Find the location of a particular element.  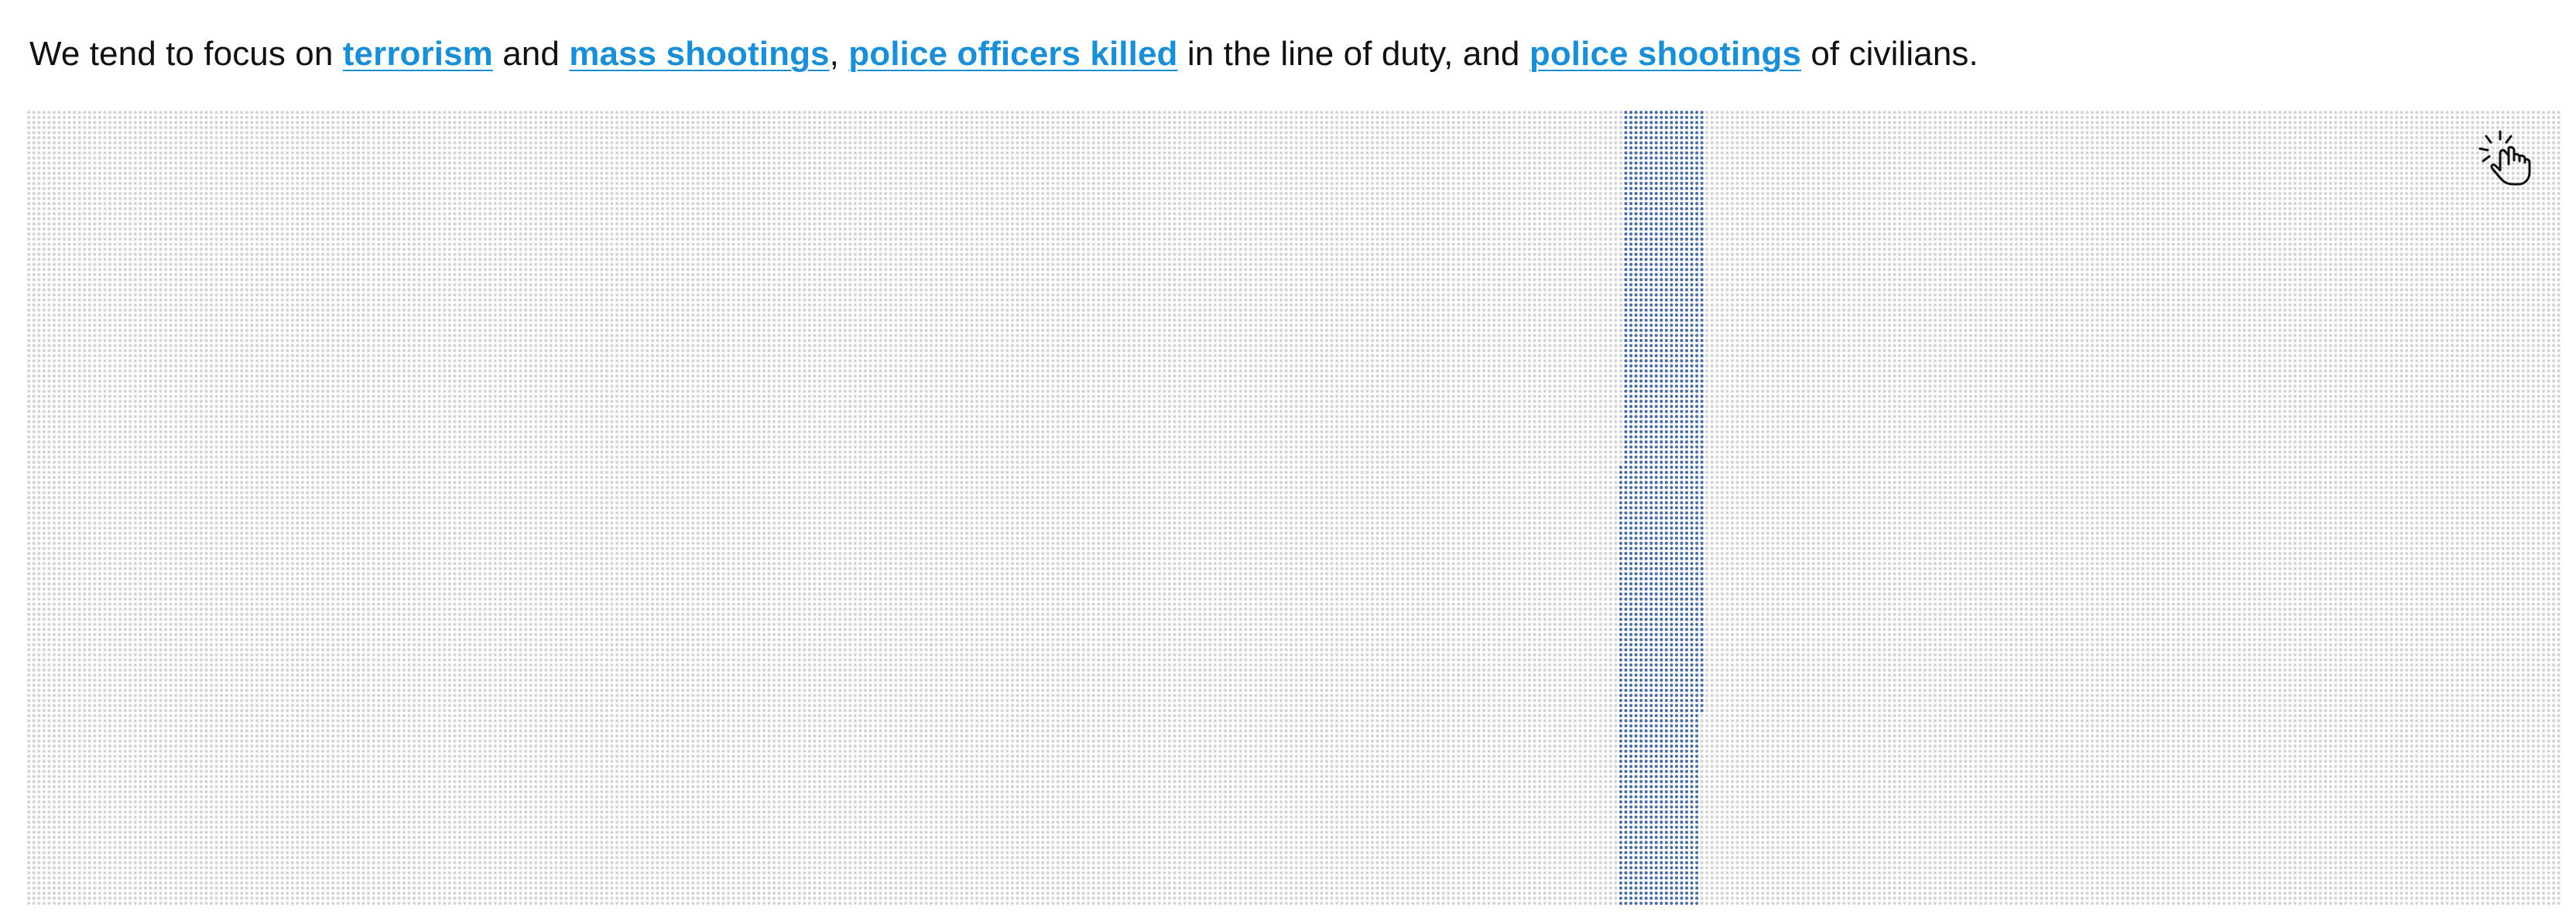

link-police-officers-killed: police officers killed is located at coordinates (1013, 54).